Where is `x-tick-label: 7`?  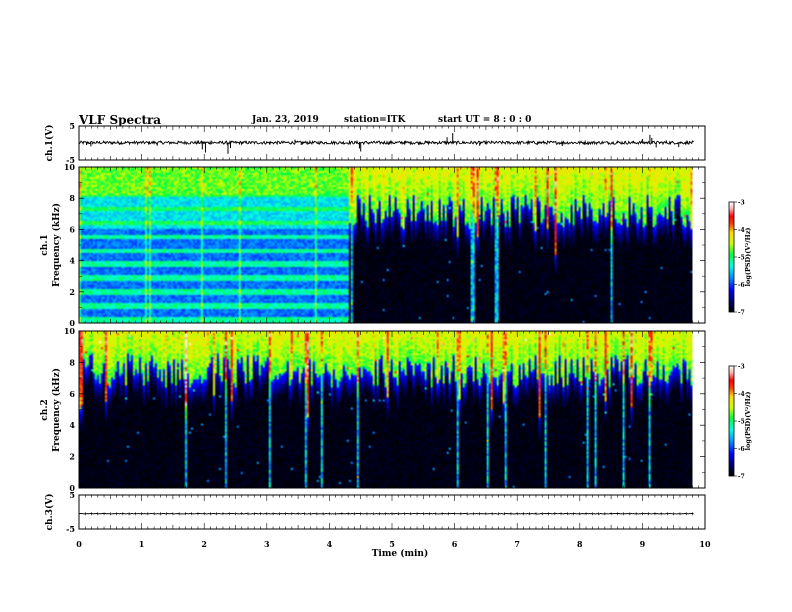 x-tick-label: 7 is located at coordinates (517, 544).